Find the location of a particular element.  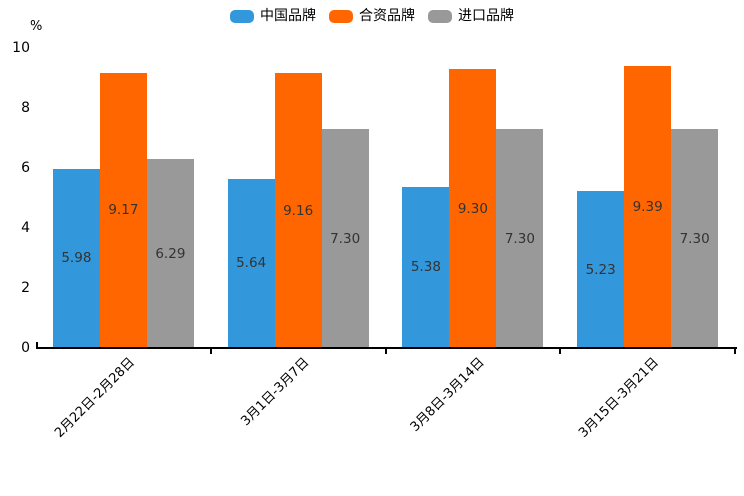

y-axis-unit-label: % is located at coordinates (36, 26).